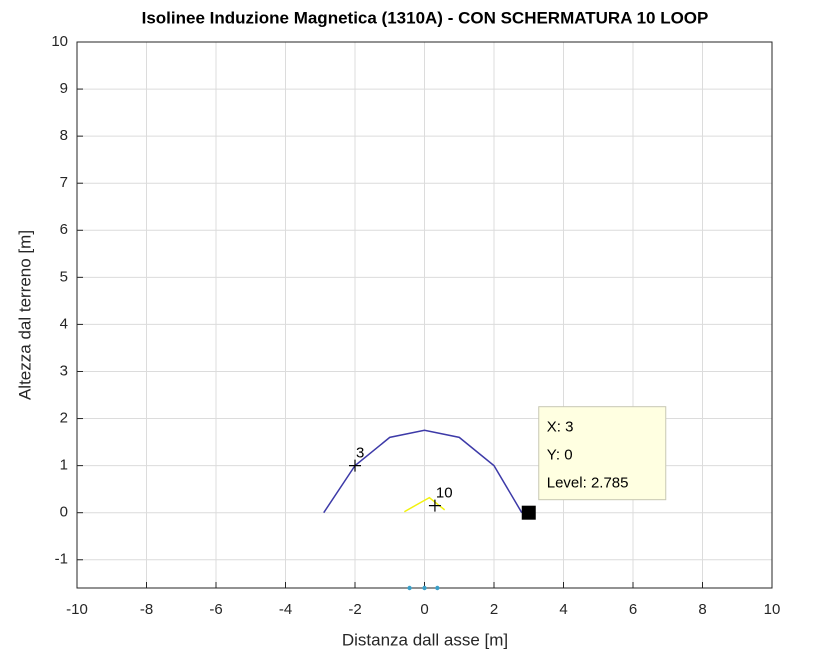 The image size is (821, 659). What do you see at coordinates (494, 609) in the screenshot?
I see `x-tick-label: 2` at bounding box center [494, 609].